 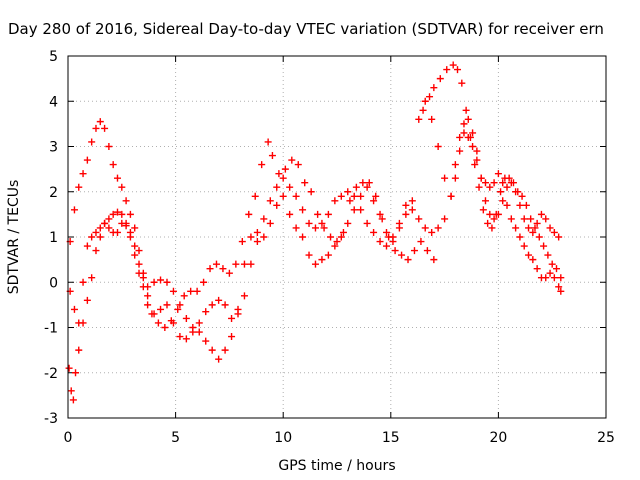 I want to click on y-tick-label: 4, so click(x=53, y=102).